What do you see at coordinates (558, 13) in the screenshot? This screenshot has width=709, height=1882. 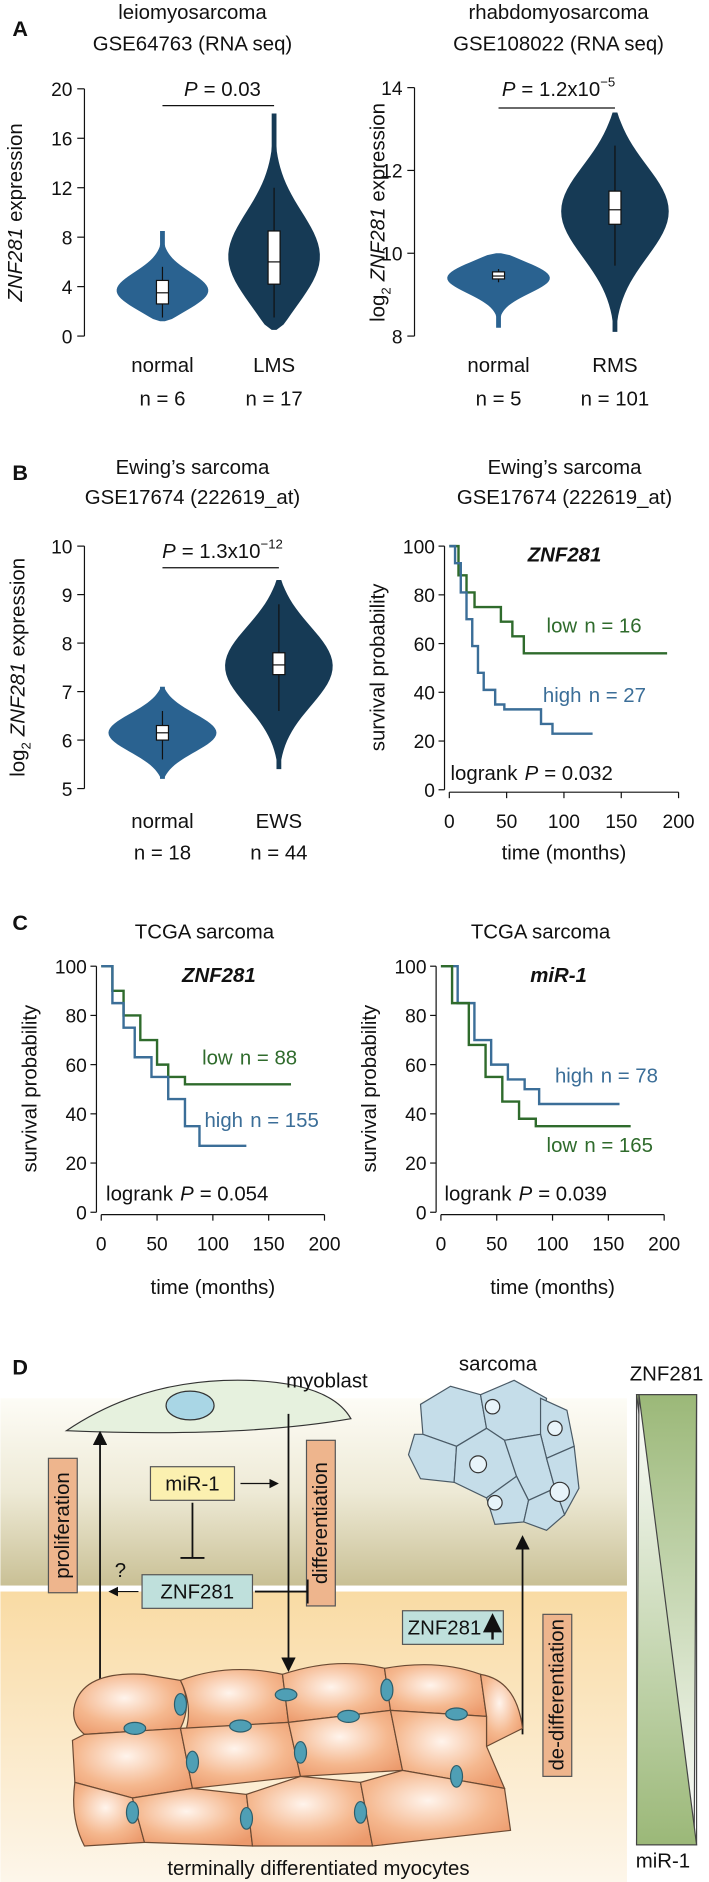 I see `chart-title: rhabdomyosarcoma` at bounding box center [558, 13].